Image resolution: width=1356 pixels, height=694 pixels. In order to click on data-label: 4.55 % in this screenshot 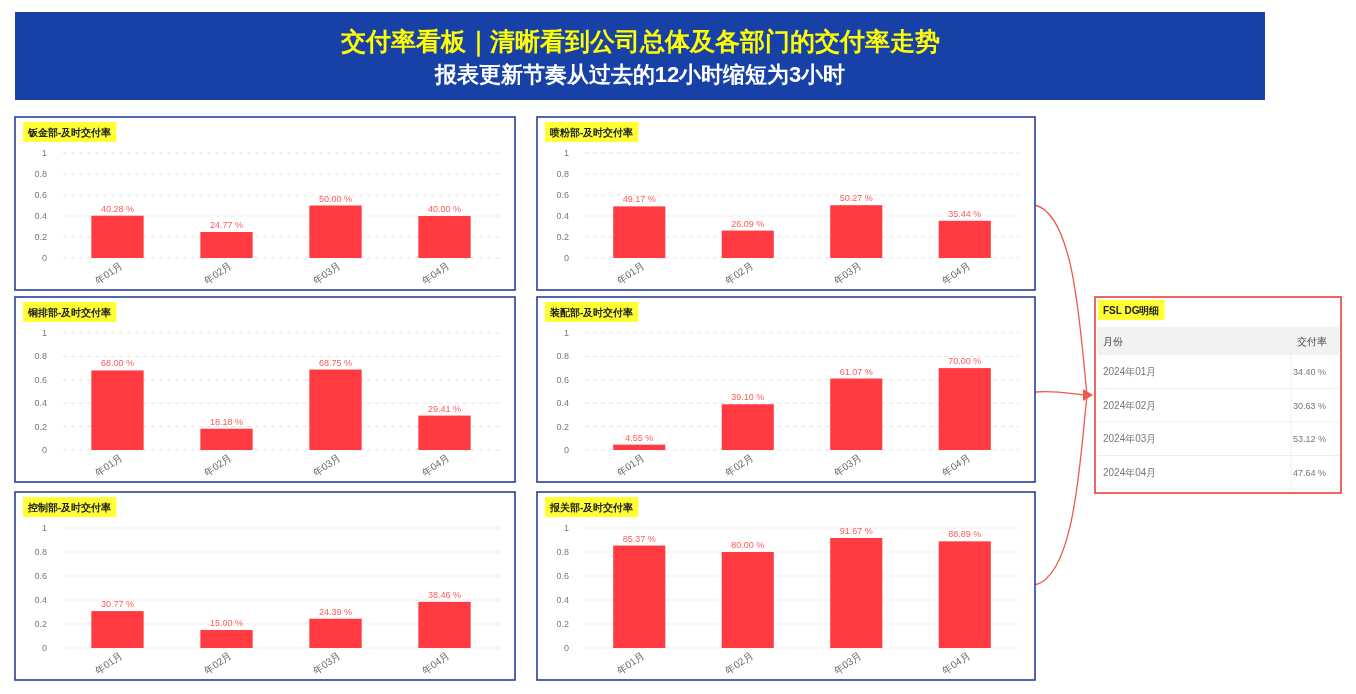, I will do `click(639, 437)`.